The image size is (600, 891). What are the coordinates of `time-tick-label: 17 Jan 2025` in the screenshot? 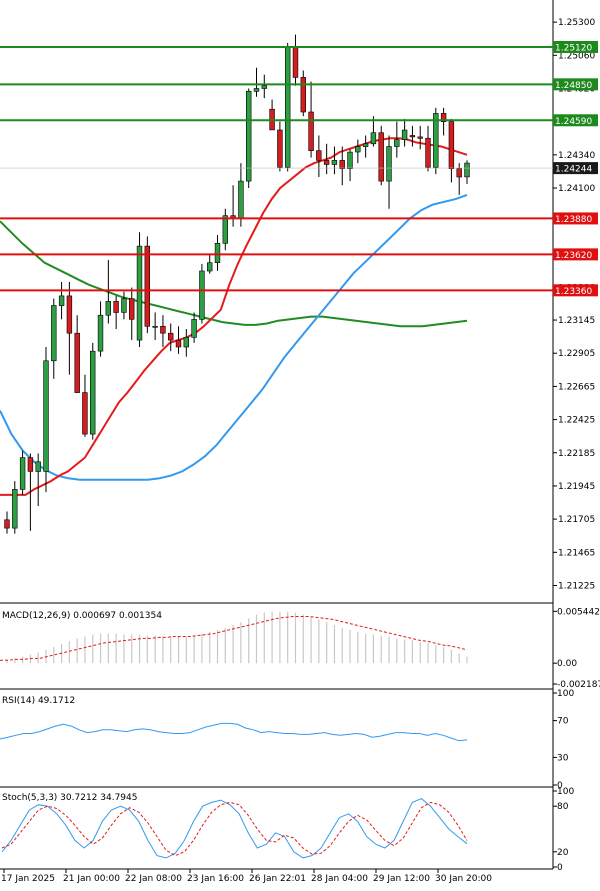 It's located at (28, 879).